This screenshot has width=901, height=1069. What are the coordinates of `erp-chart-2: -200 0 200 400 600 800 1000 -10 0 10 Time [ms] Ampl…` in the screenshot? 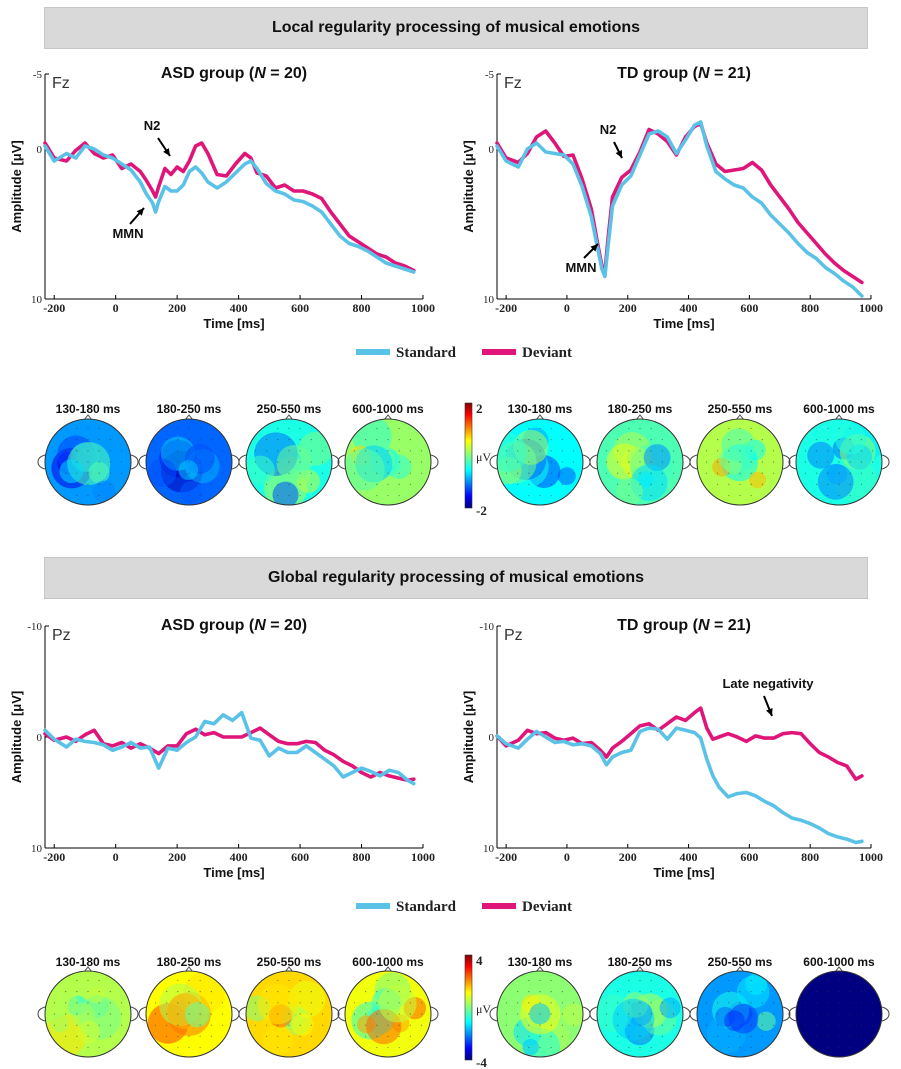 It's located at (222, 748).